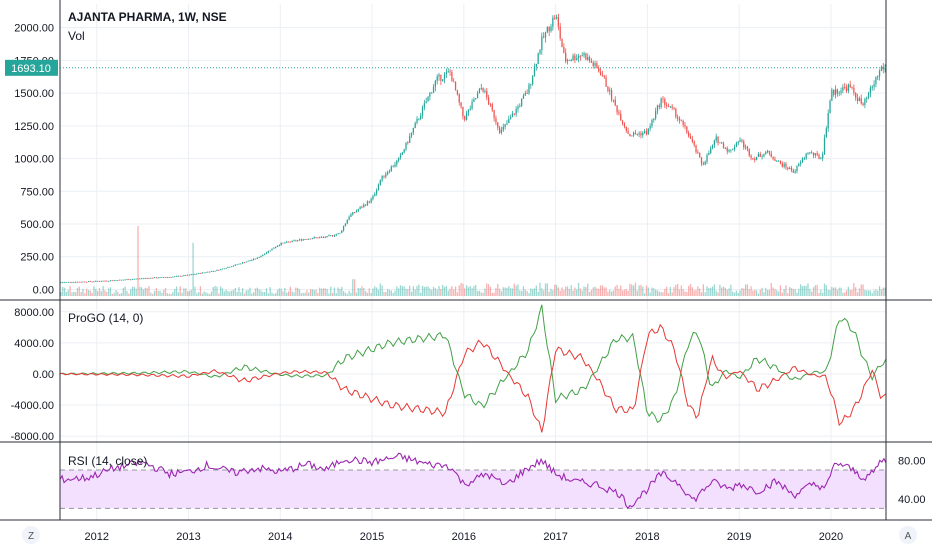 This screenshot has height=550, width=932. What do you see at coordinates (34, 344) in the screenshot?
I see `progo-tick-label: 4000.00` at bounding box center [34, 344].